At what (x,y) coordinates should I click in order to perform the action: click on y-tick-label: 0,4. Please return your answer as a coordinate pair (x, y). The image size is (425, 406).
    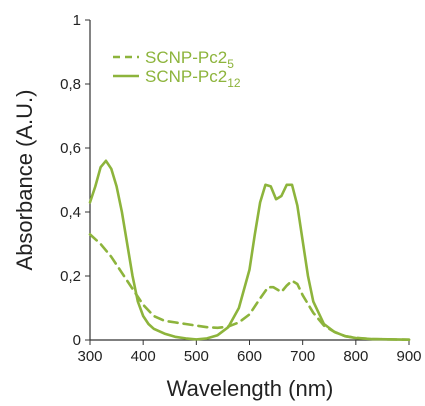
    Looking at the image, I should click on (70, 212).